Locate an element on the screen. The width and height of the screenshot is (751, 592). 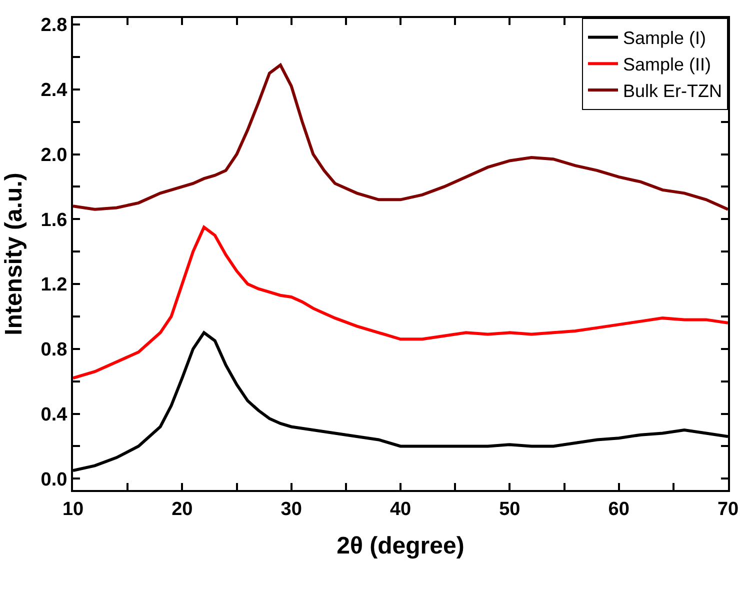
x-axis-title: 2θ (degree) is located at coordinates (400, 546).